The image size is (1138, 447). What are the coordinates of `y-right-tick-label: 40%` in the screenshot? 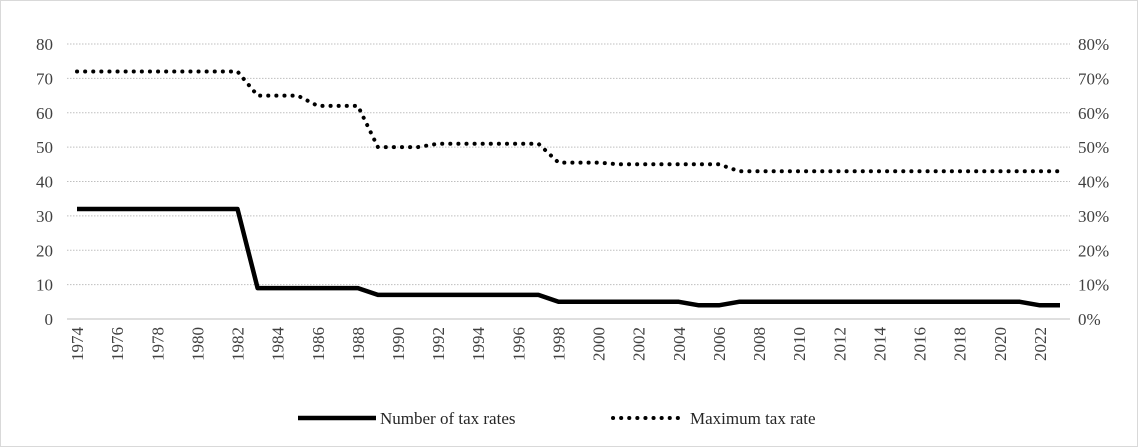 It's located at (1093, 182).